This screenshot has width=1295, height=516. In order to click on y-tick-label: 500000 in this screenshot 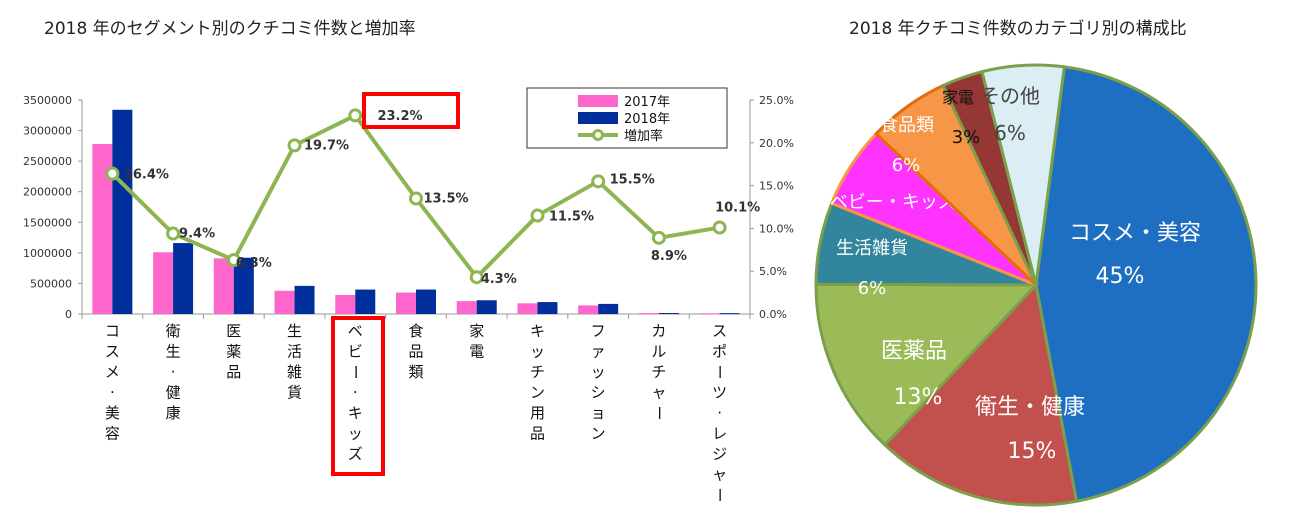, I will do `click(51, 283)`.